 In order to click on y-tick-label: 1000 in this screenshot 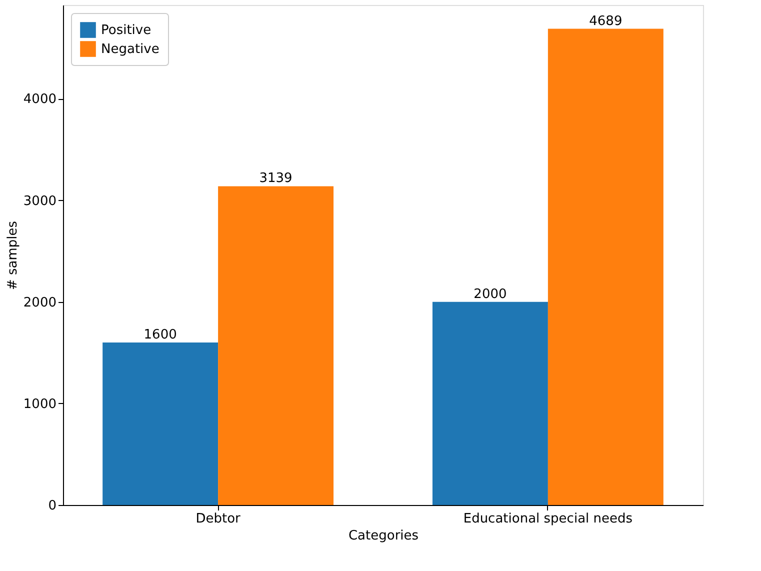, I will do `click(39, 404)`.